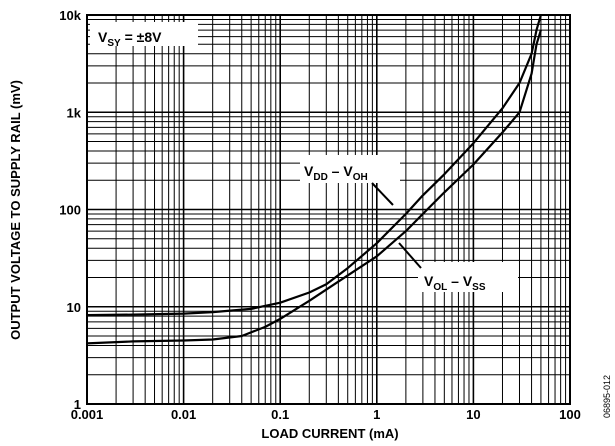  Describe the element at coordinates (74, 307) in the screenshot. I see `y-tick-label: 10` at that location.